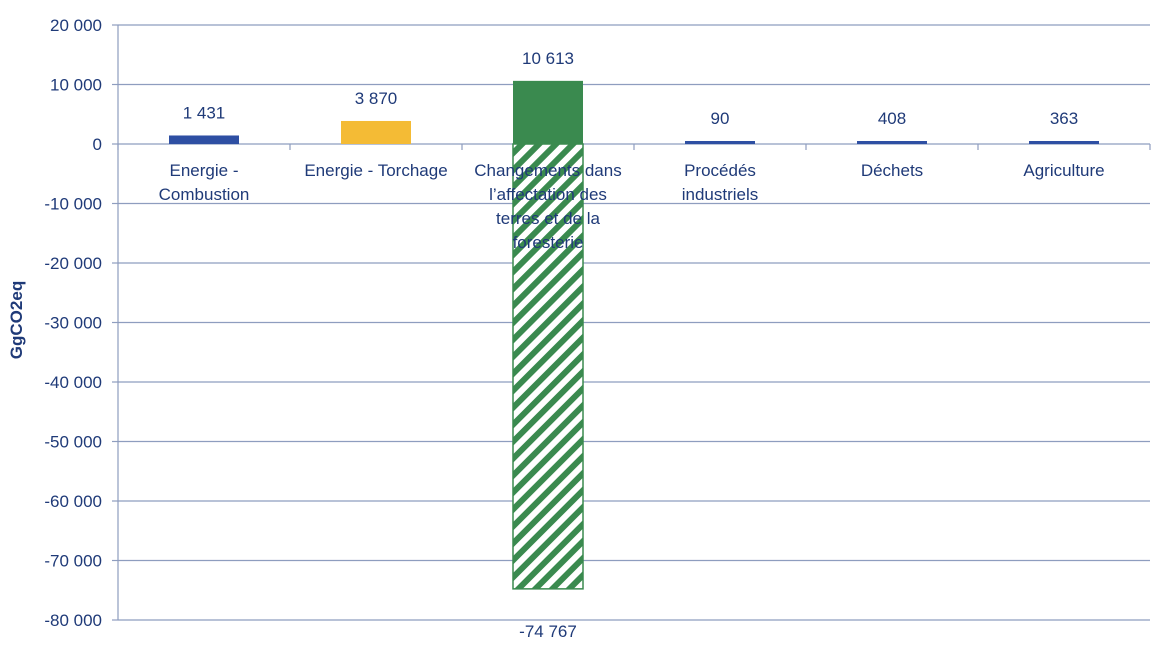  I want to click on category-label: Déchets, so click(892, 170).